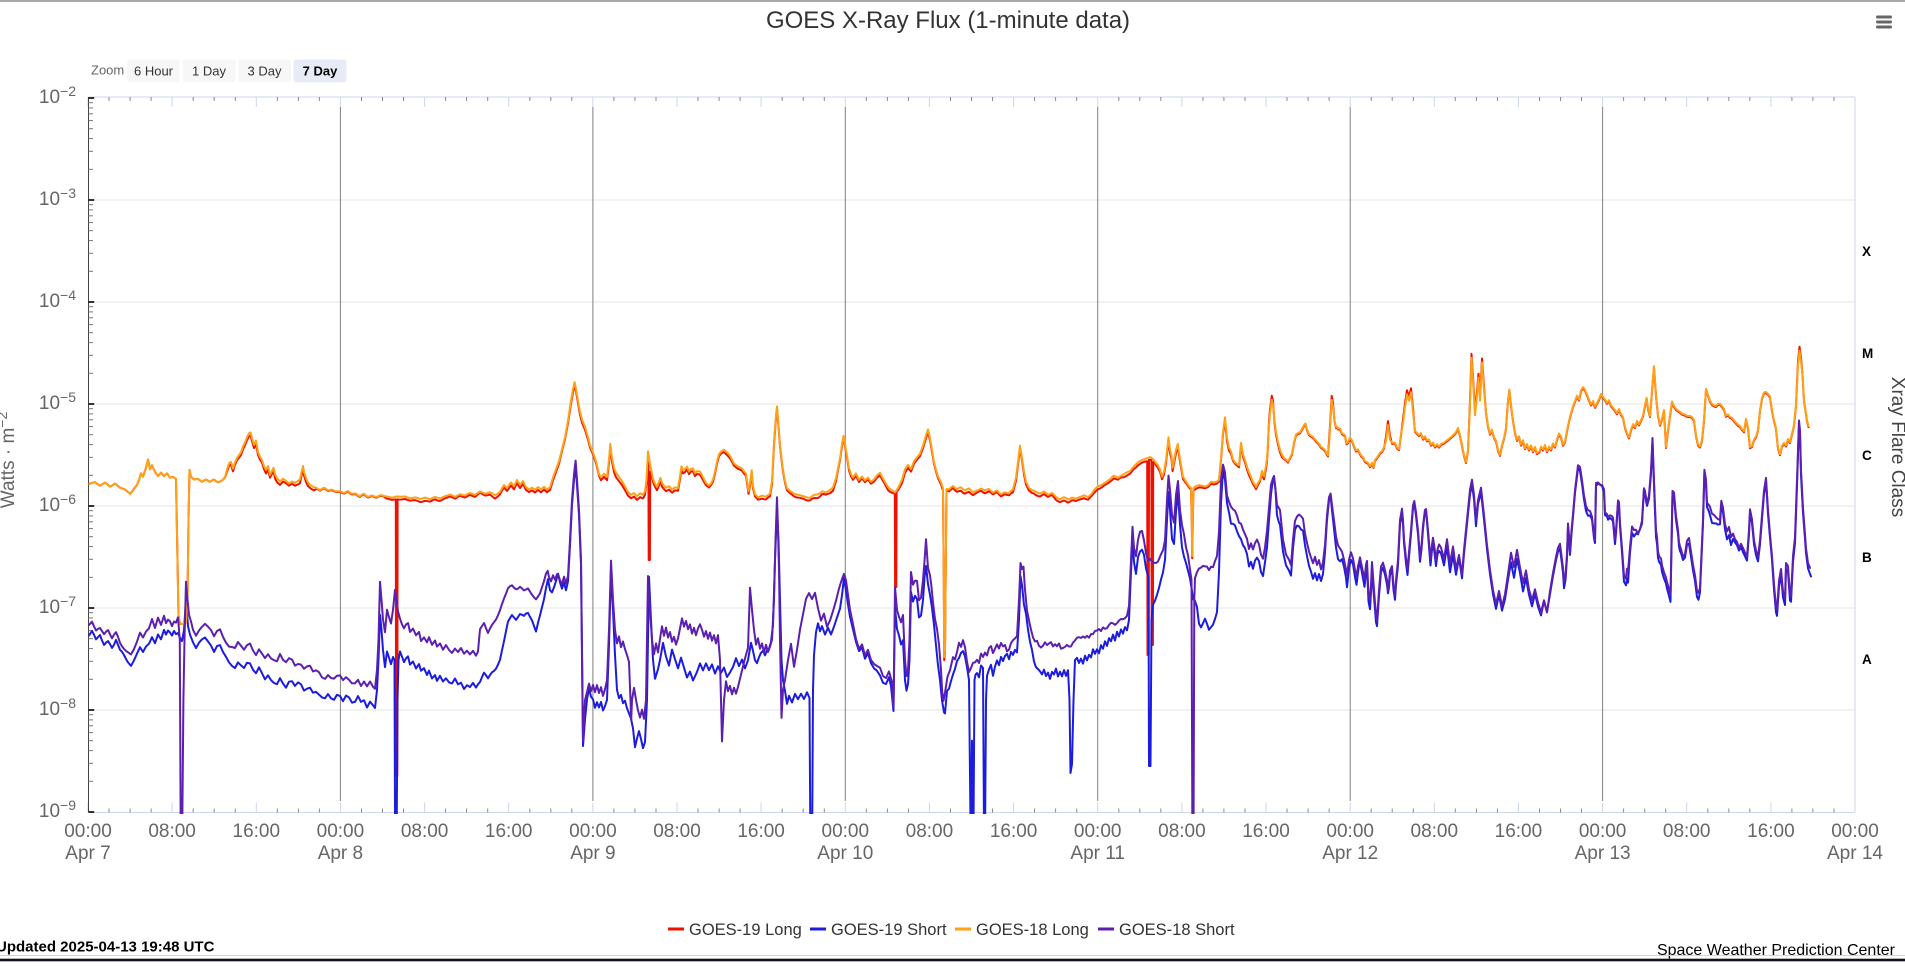  What do you see at coordinates (340, 853) in the screenshot?
I see `svg-text: Apr 8` at bounding box center [340, 853].